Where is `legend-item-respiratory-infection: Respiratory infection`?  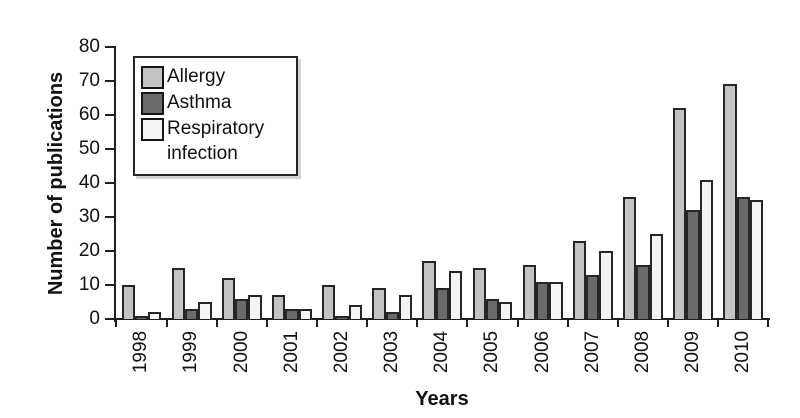
legend-item-respiratory-infection: Respiratory infection is located at coordinates (216, 141).